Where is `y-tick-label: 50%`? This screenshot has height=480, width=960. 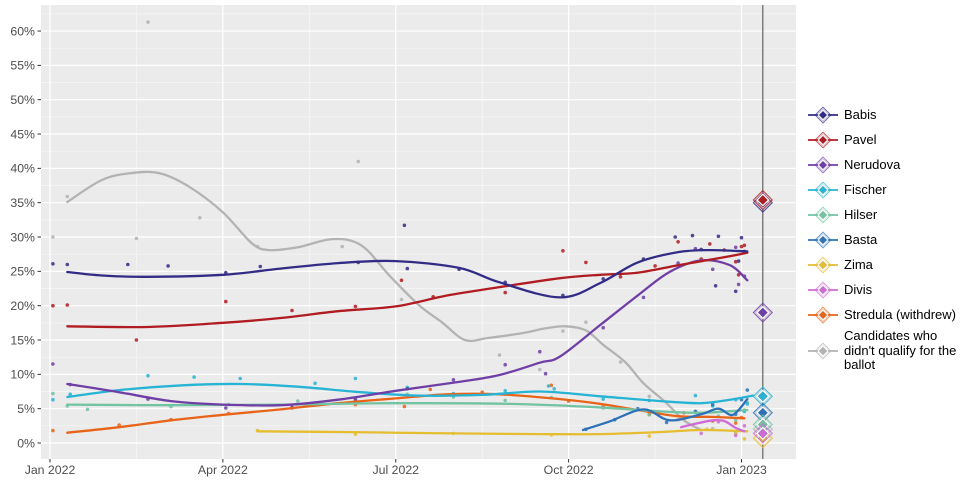 y-tick-label: 50% is located at coordinates (22, 100).